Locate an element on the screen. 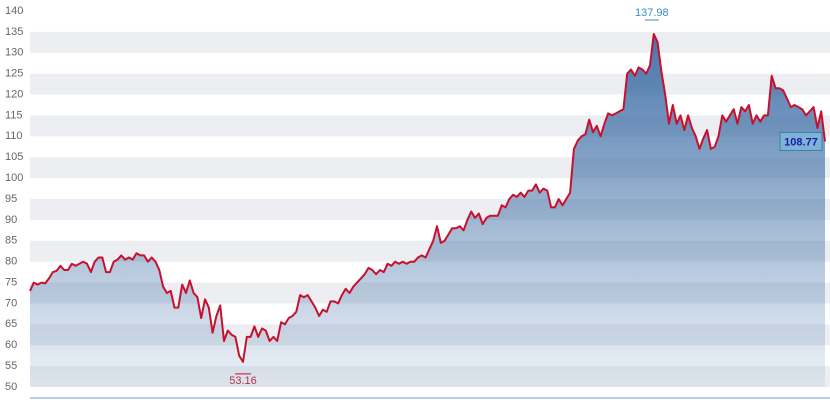 This screenshot has height=409, width=830. y-tick-label: 115 is located at coordinates (14, 115).